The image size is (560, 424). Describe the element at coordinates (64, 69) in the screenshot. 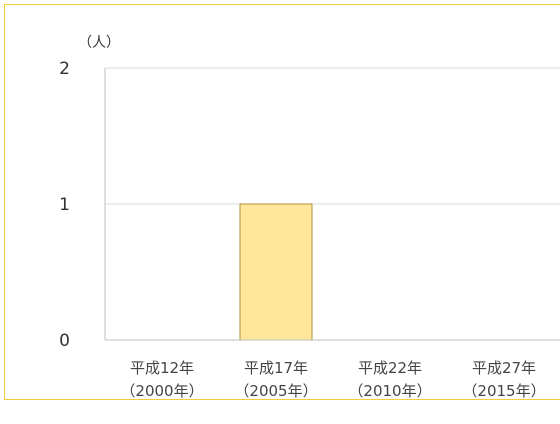

I see `y-tick-label-2: 2` at that location.